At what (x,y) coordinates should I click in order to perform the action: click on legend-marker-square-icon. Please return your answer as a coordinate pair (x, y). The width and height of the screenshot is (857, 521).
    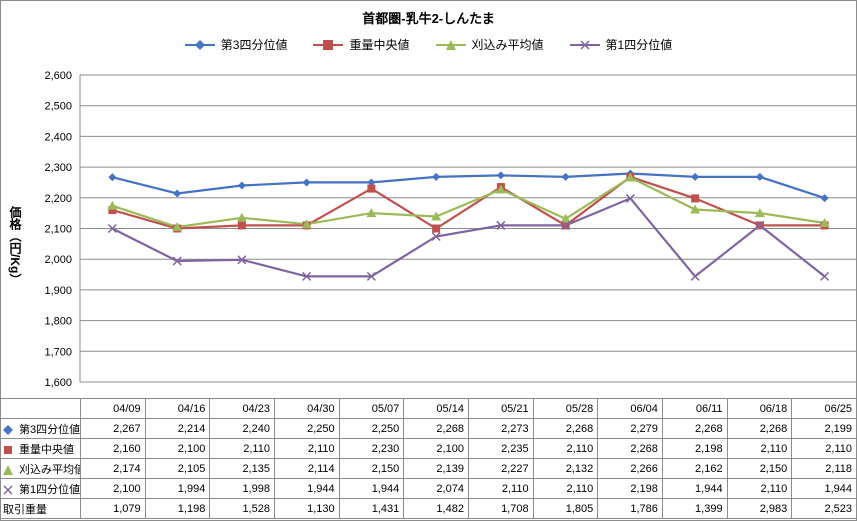
    Looking at the image, I should click on (328, 45).